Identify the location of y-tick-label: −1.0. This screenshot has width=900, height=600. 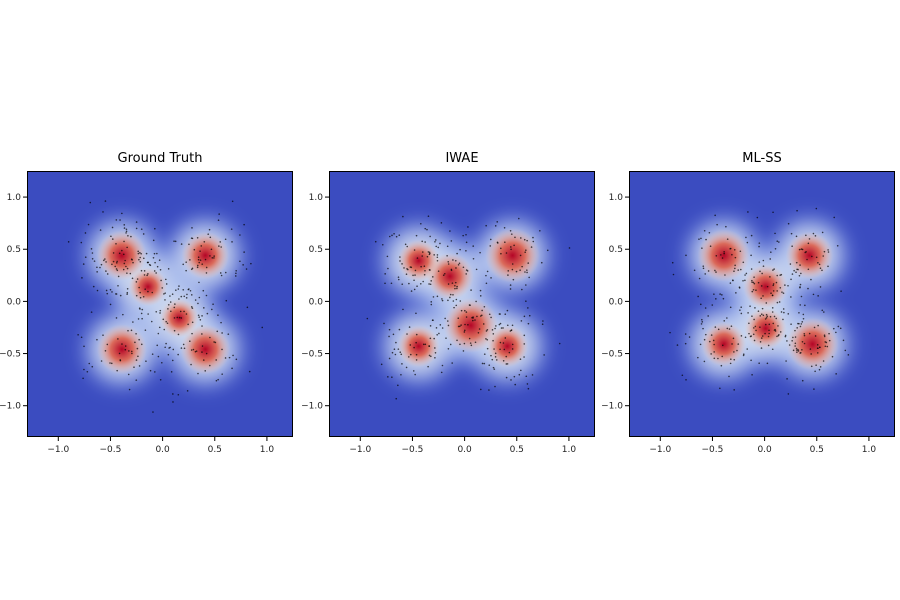
(312, 407).